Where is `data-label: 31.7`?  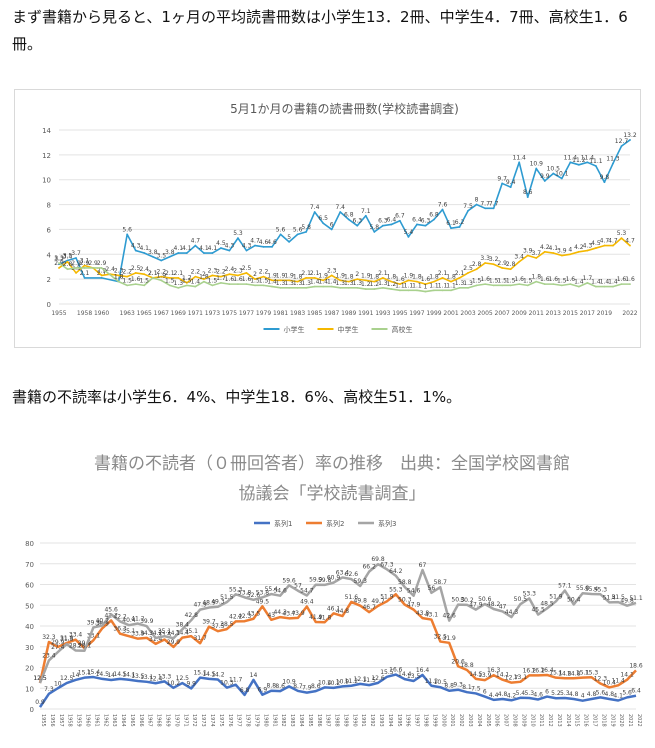
data-label: 31.7 is located at coordinates (200, 638).